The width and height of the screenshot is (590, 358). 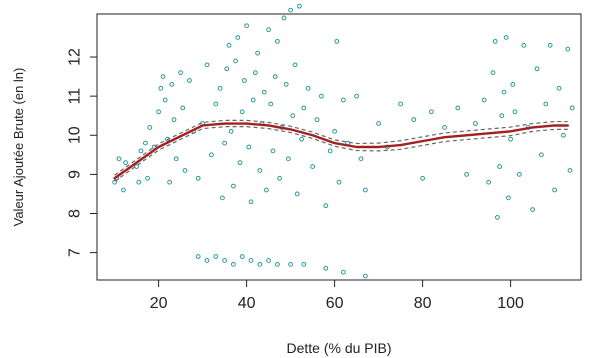 I want to click on smoothed-trend-line, so click(x=341, y=151).